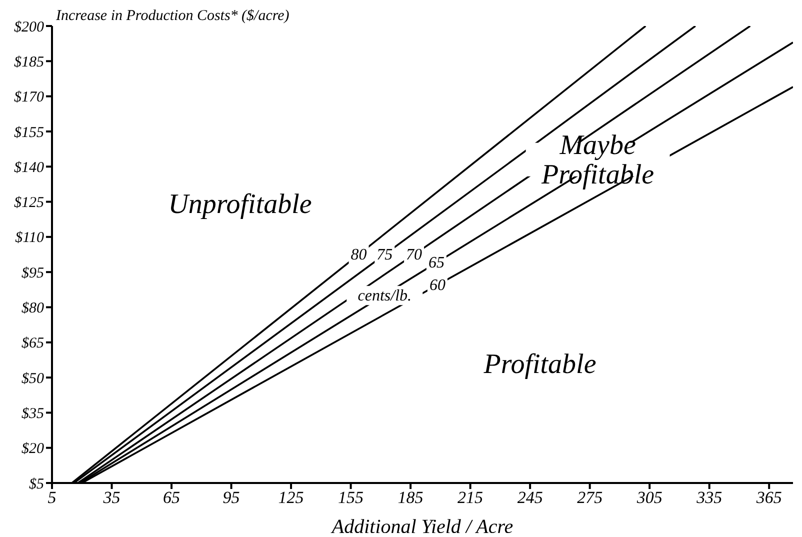  Describe the element at coordinates (33, 378) in the screenshot. I see `y-tick-label: $50` at that location.